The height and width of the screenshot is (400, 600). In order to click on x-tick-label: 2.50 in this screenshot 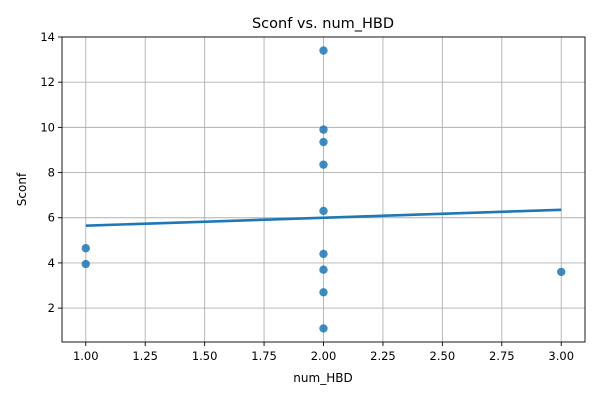, I will do `click(443, 356)`.